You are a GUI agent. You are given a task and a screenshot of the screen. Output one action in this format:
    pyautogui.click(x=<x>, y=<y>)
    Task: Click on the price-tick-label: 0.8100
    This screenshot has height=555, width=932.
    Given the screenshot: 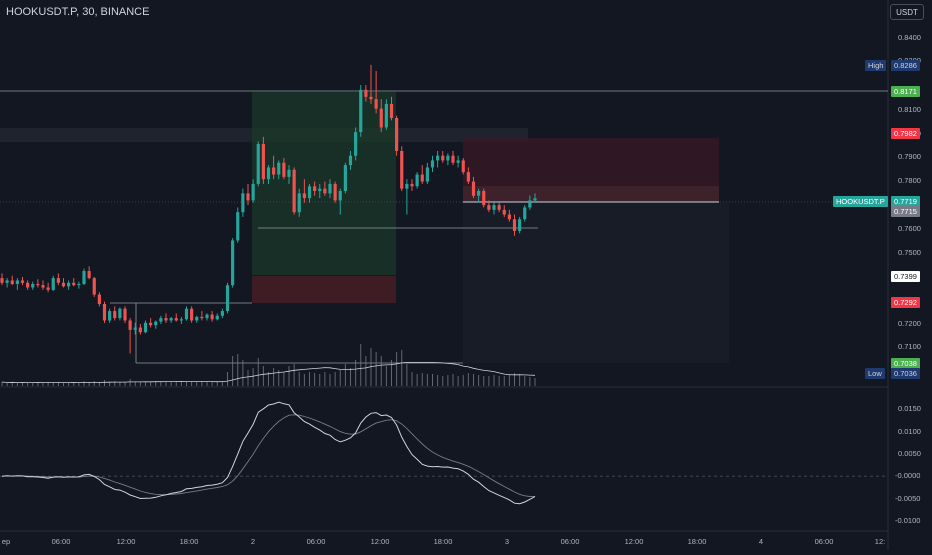 What is the action you would take?
    pyautogui.click(x=909, y=109)
    